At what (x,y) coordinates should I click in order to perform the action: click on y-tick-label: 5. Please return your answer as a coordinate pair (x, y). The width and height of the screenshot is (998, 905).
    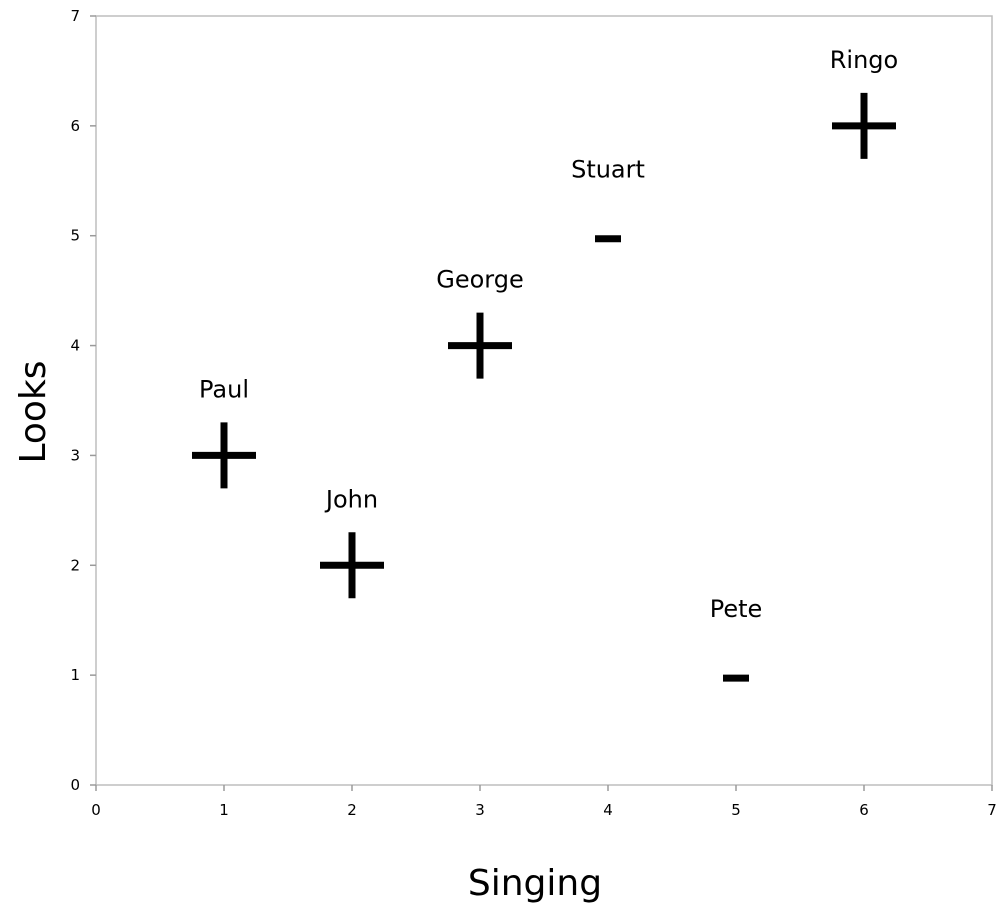
    Looking at the image, I should click on (75, 236).